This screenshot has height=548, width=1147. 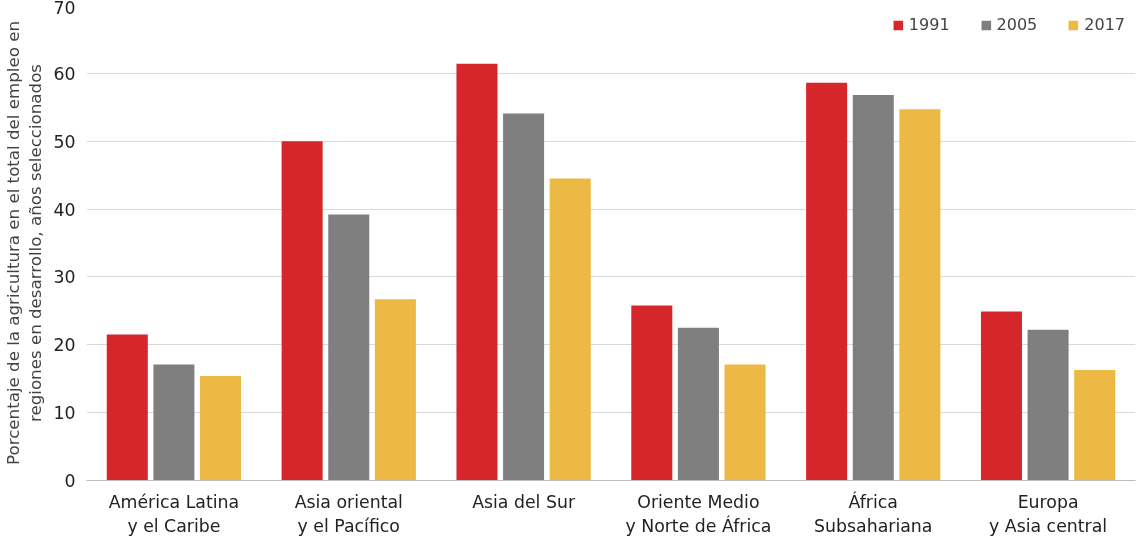 I want to click on y-tick-label: 20, so click(x=64, y=345).